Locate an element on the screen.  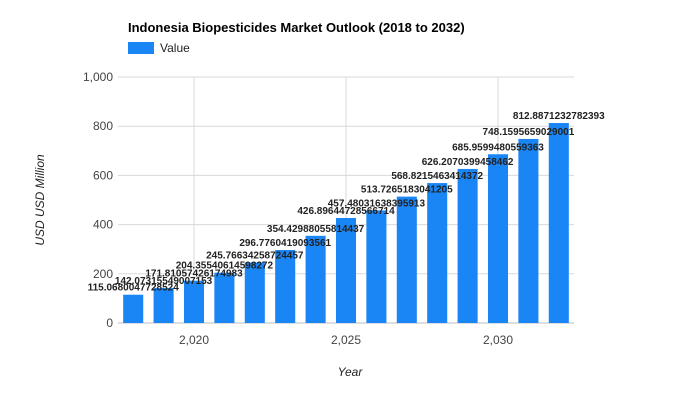
y-tick-label: 800 is located at coordinates (103, 126).